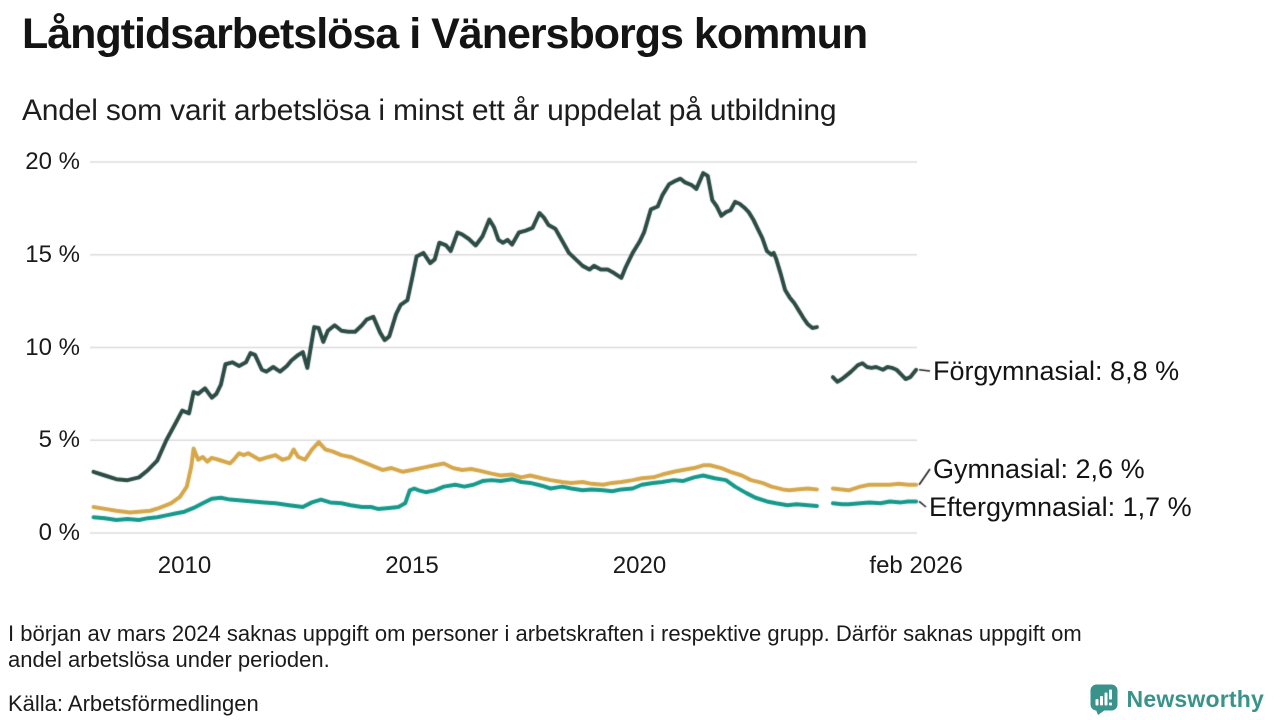 This screenshot has width=1280, height=720. What do you see at coordinates (184, 565) in the screenshot?
I see `x-tick-label: 2010` at bounding box center [184, 565].